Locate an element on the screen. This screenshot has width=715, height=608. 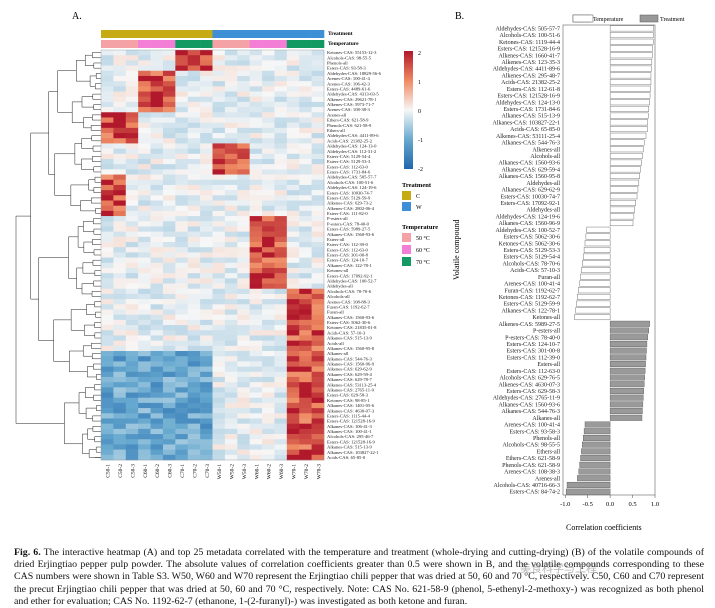
bar-category-label: Arenes-all is located at coordinates (547, 479).